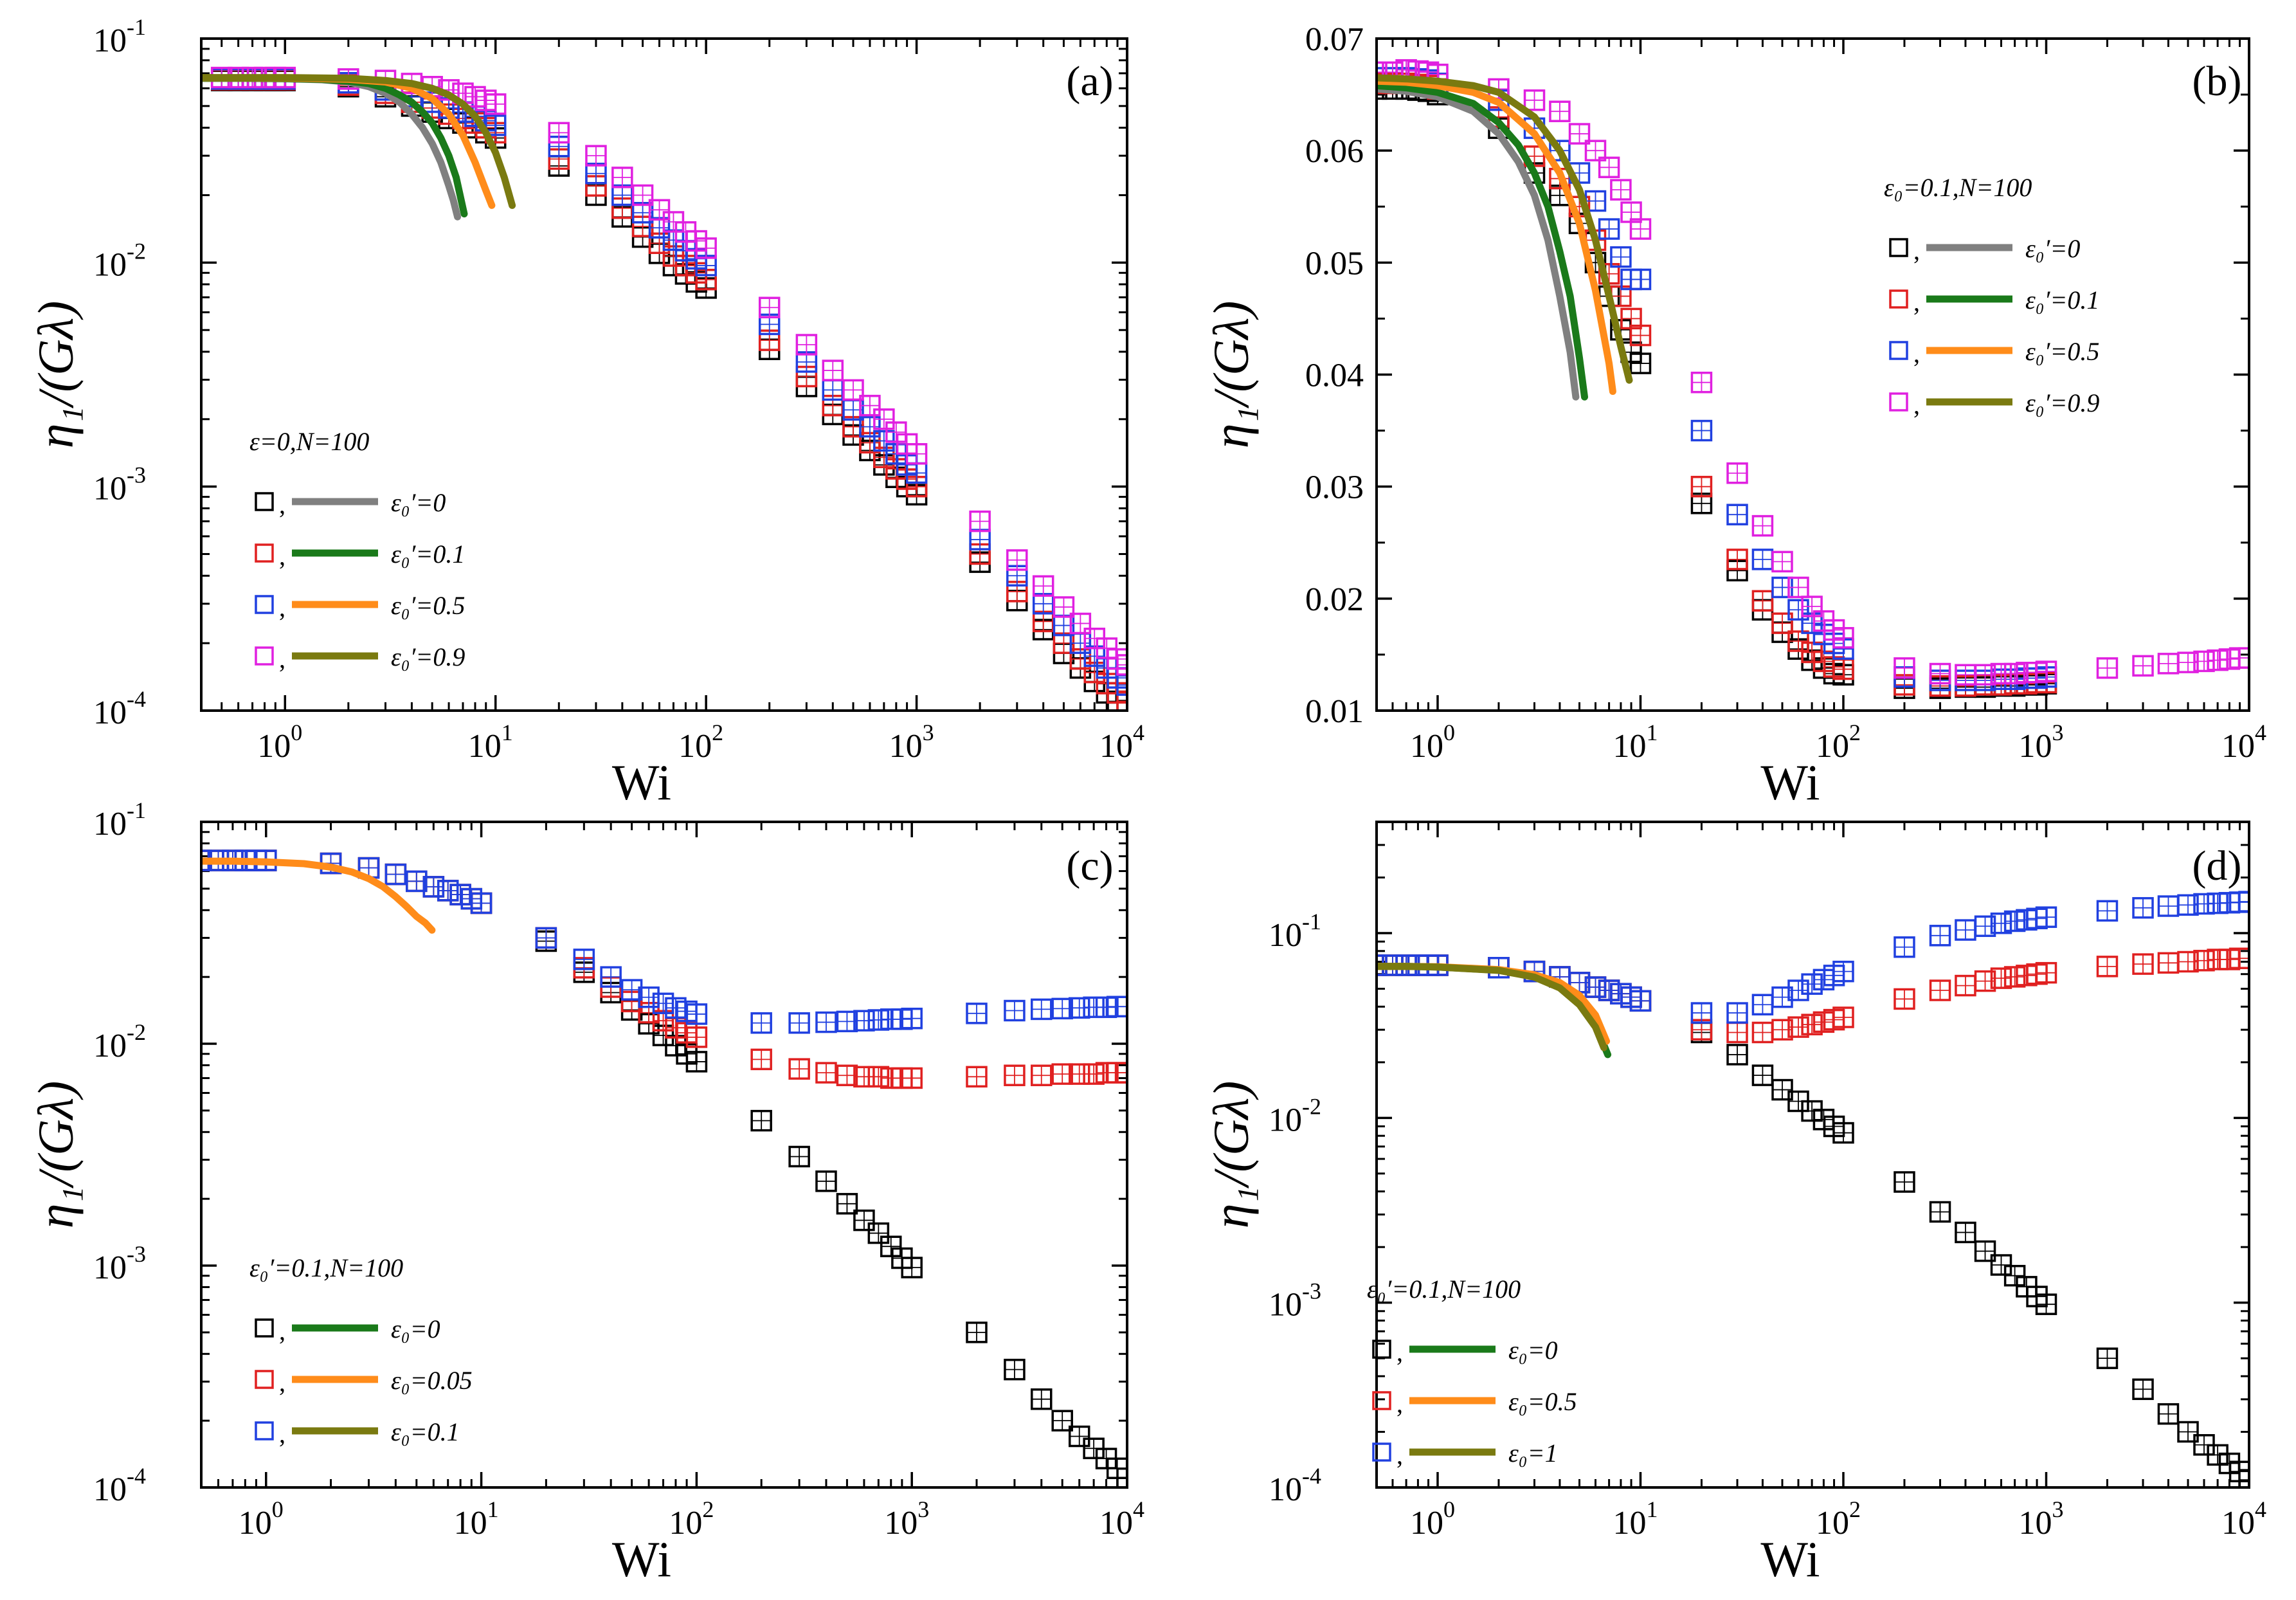 This screenshot has height=1600, width=2296. I want to click on legend-entry: , ε₀=0.05, so click(364, 1381).